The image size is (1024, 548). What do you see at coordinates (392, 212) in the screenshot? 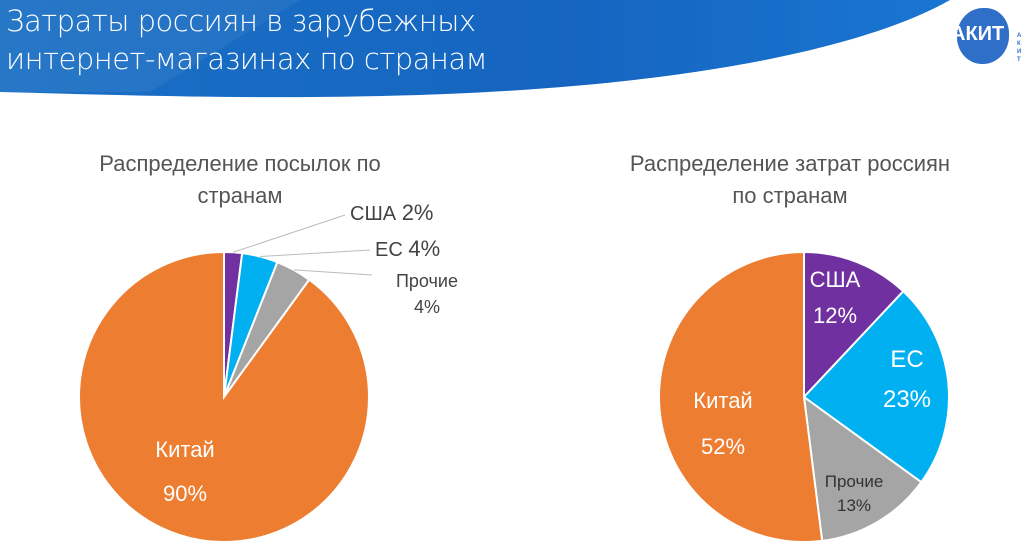
I see `chart1-label-usa: США 2%` at bounding box center [392, 212].